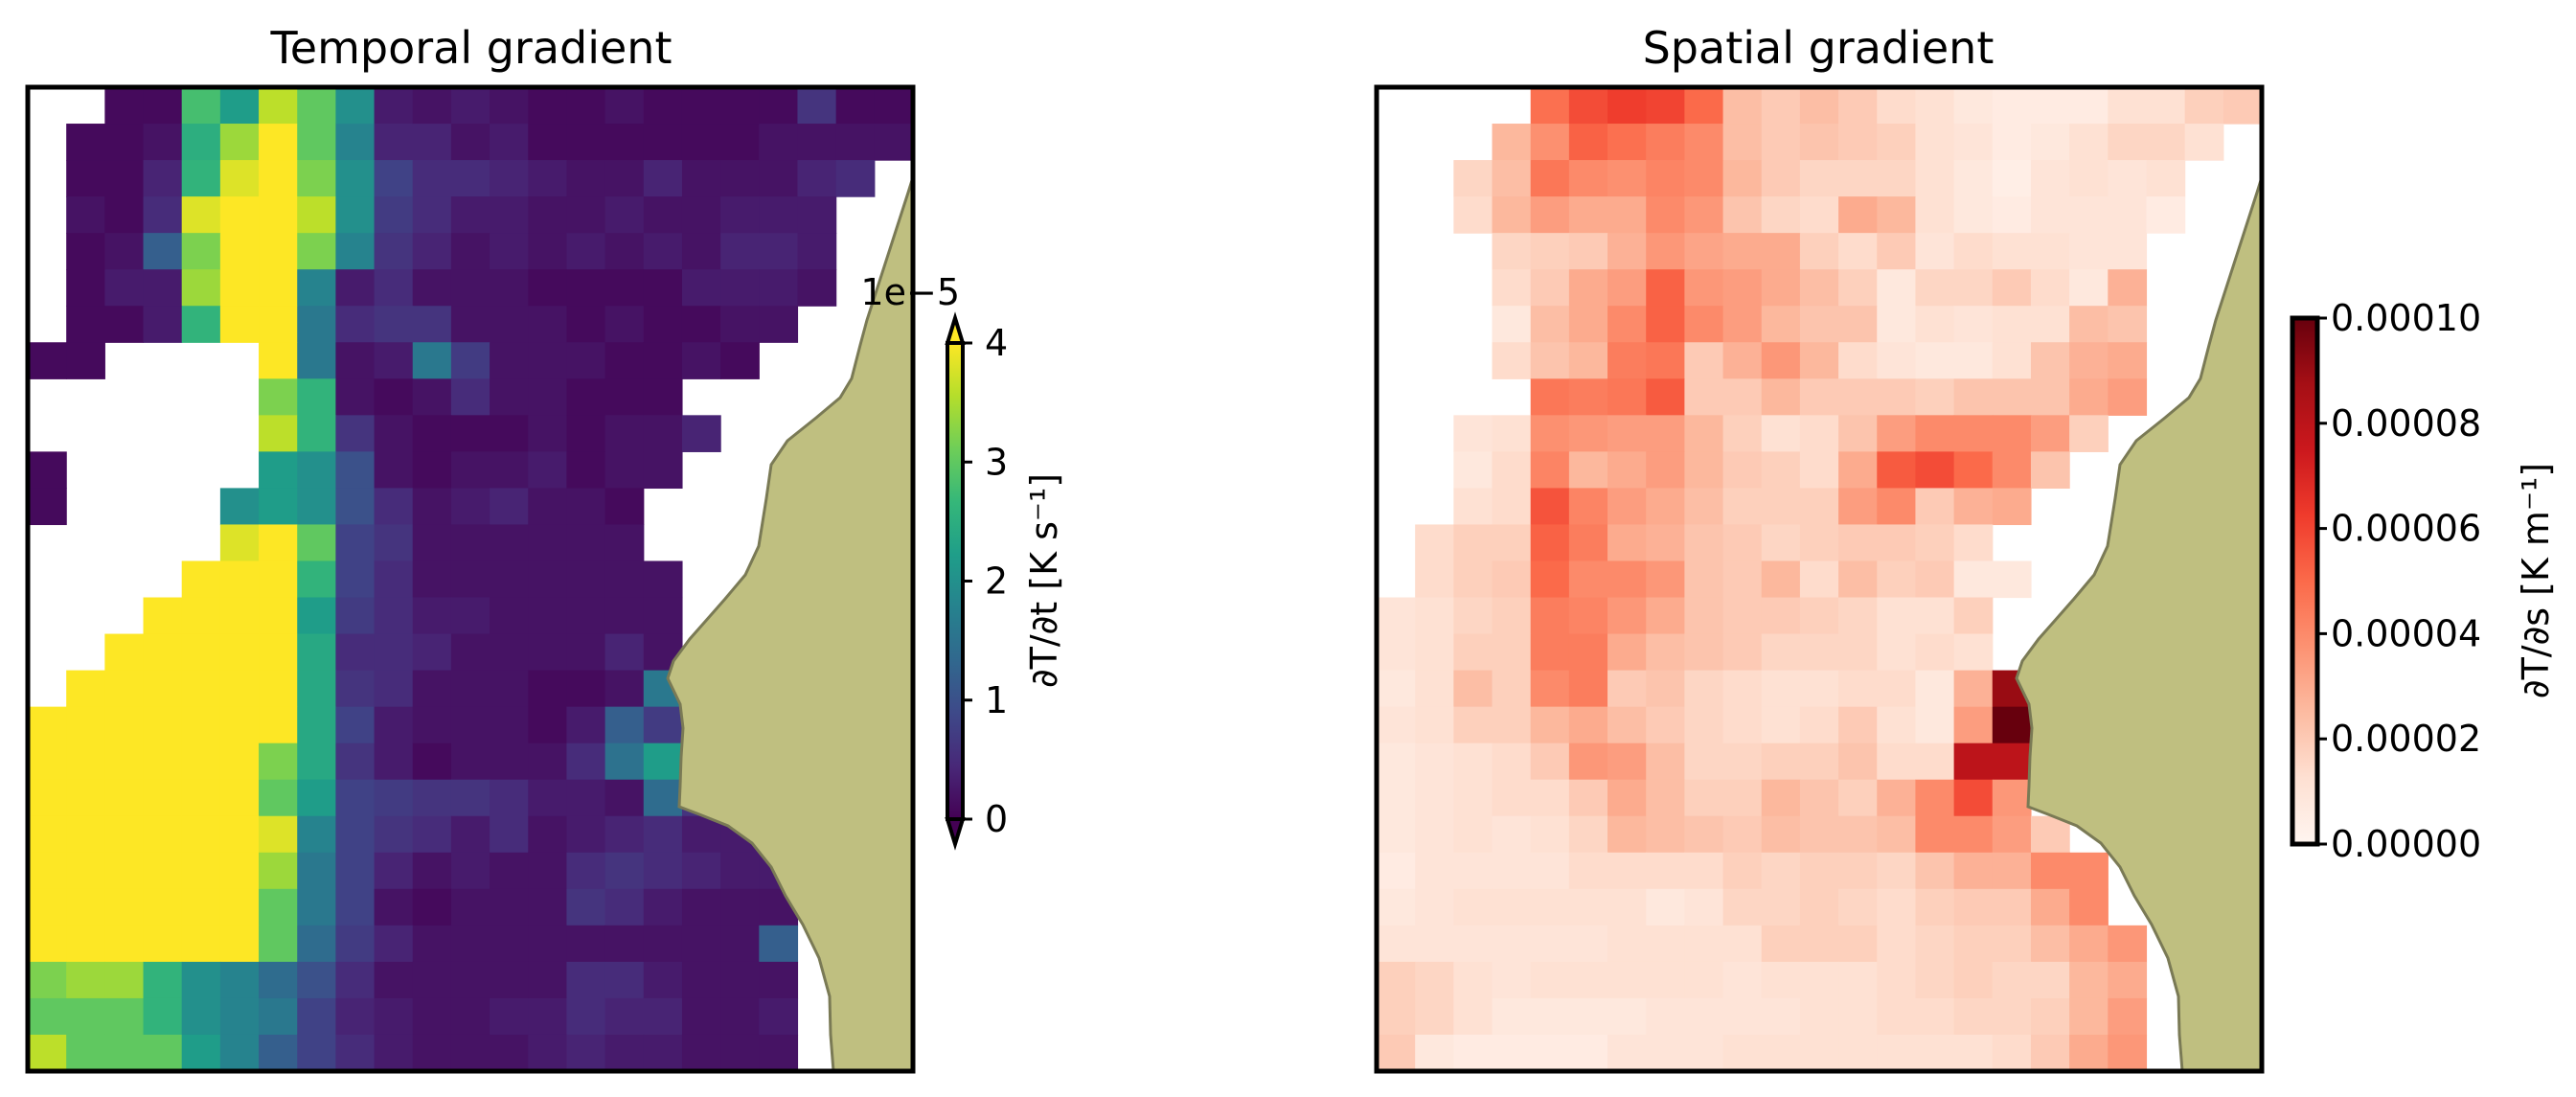  Describe the element at coordinates (2406, 424) in the screenshot. I see `spatial-colorbar-tick-label: 0.00008` at that location.